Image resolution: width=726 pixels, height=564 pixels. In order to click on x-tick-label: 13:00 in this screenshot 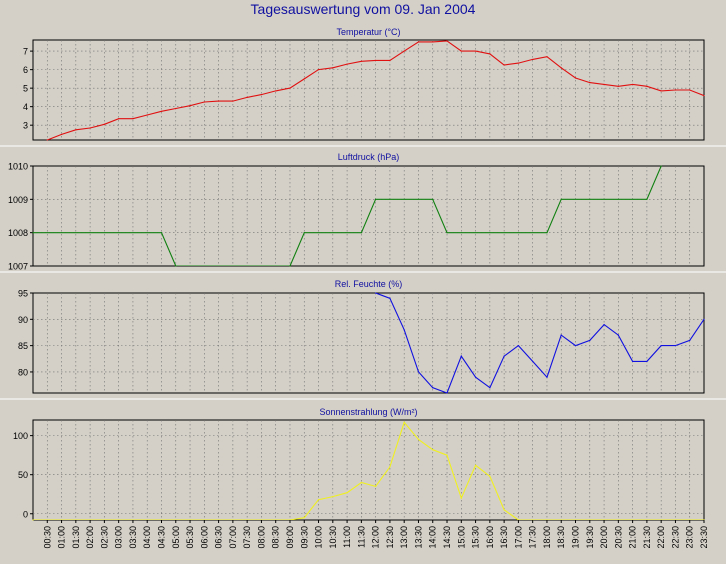, I will do `click(404, 537)`.